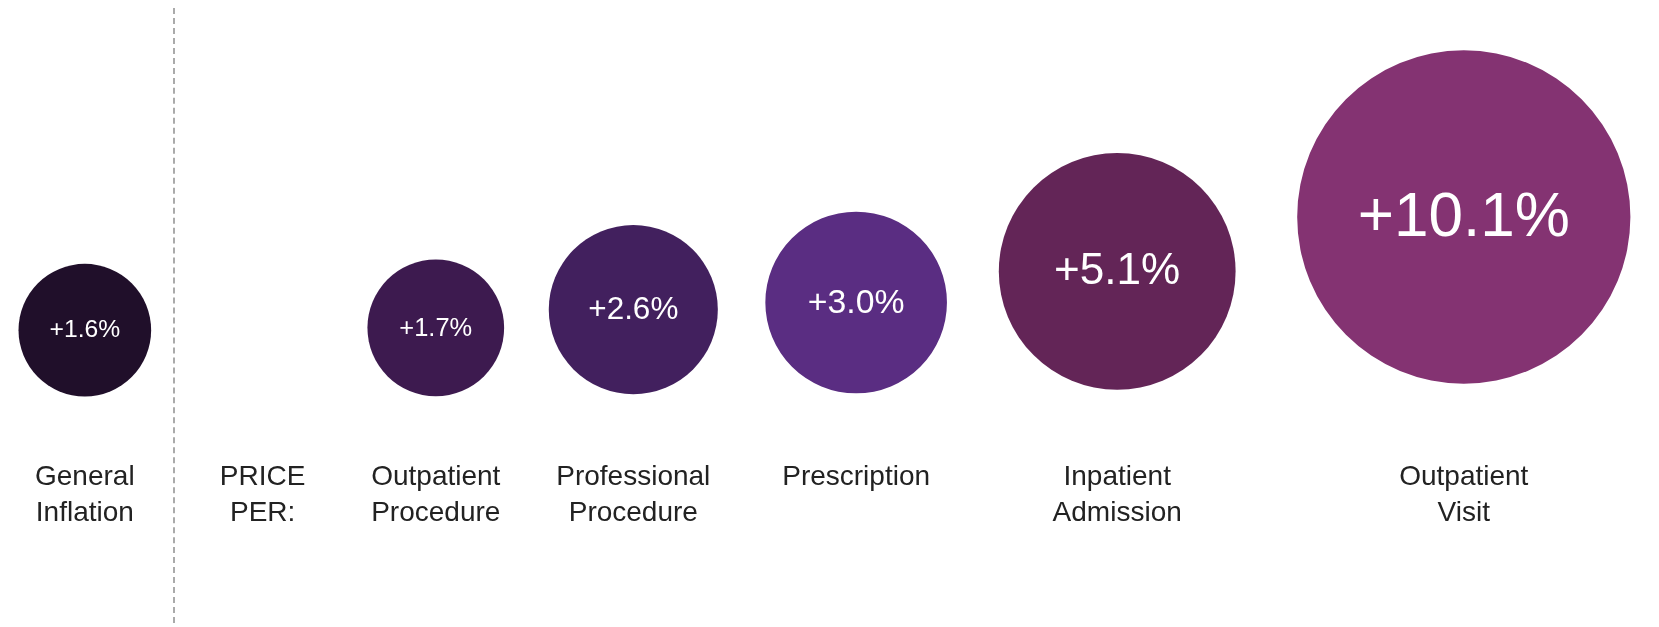  Describe the element at coordinates (856, 475) in the screenshot. I see `category-label: Prescription` at that location.